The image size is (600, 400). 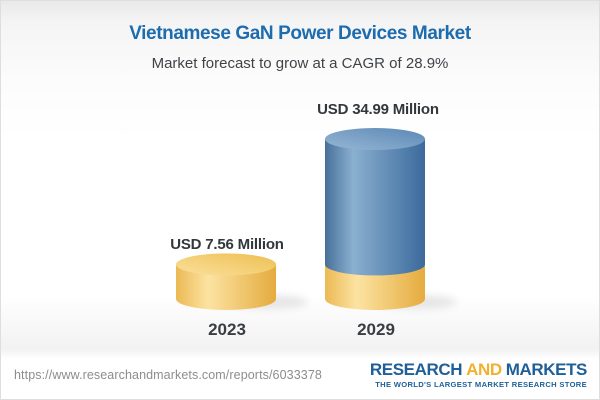 What do you see at coordinates (376, 329) in the screenshot?
I see `category-label-2029: 2029` at bounding box center [376, 329].